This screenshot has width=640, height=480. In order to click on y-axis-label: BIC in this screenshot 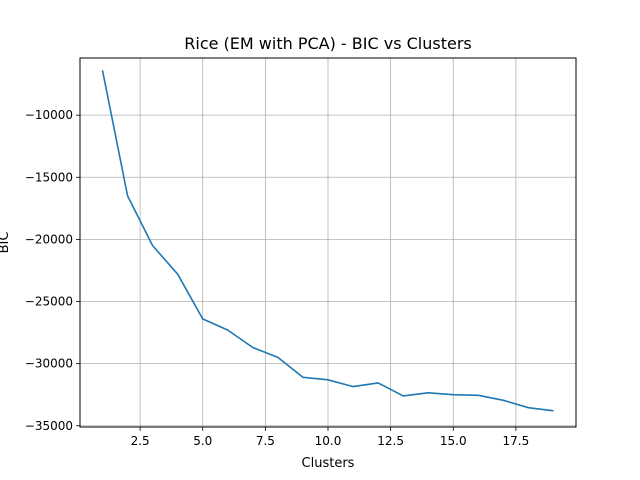, I will do `click(6, 243)`.